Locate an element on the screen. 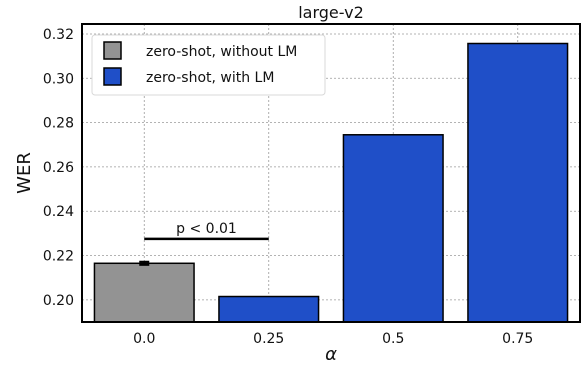 The image size is (585, 365). bar-series0-0.0 is located at coordinates (144, 292).